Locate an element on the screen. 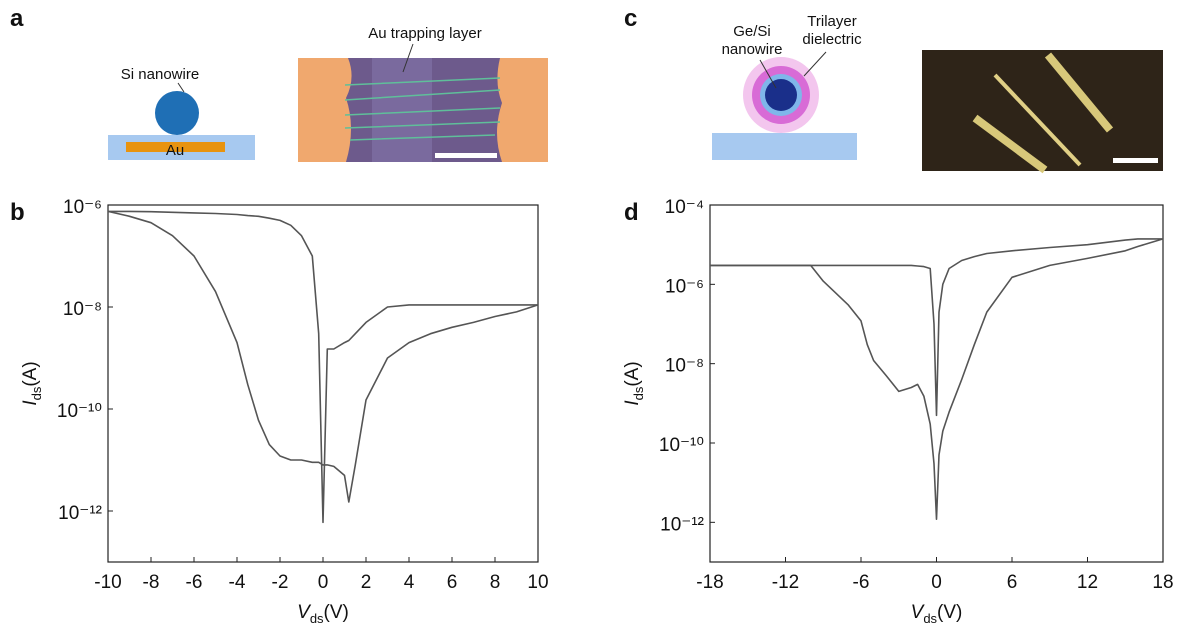 Image resolution: width=1178 pixels, height=630 pixels. image-label: Au trapping layer is located at coordinates (424, 33).